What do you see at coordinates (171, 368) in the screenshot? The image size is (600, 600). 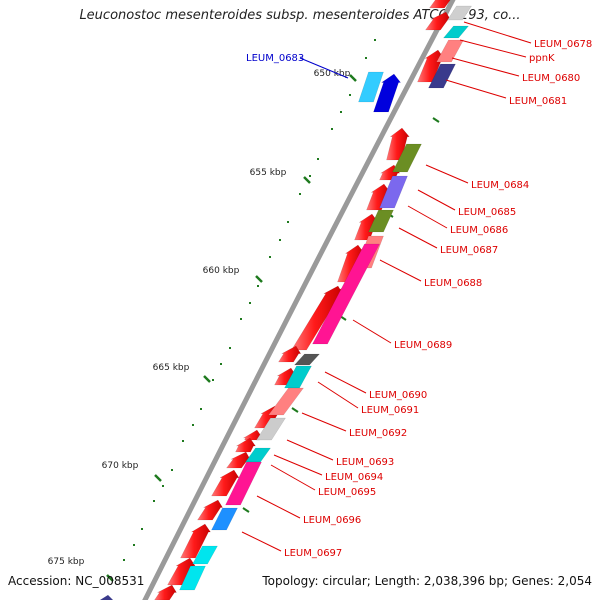 I see `scale-label: 665 kbp` at bounding box center [171, 368].